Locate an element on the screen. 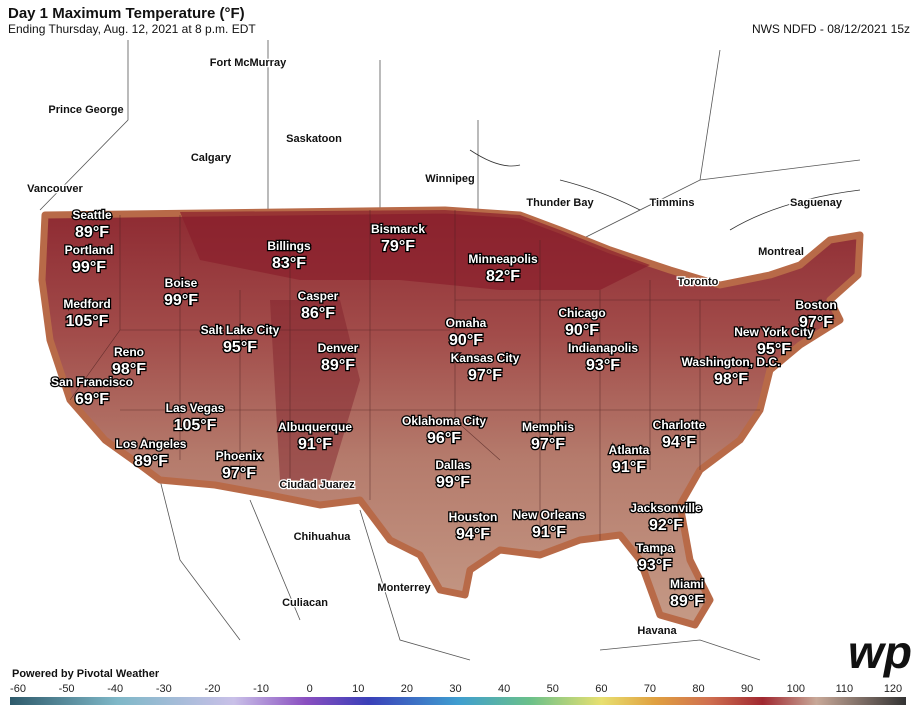 The height and width of the screenshot is (708, 916). cool-north-region is located at coordinates (415, 250).